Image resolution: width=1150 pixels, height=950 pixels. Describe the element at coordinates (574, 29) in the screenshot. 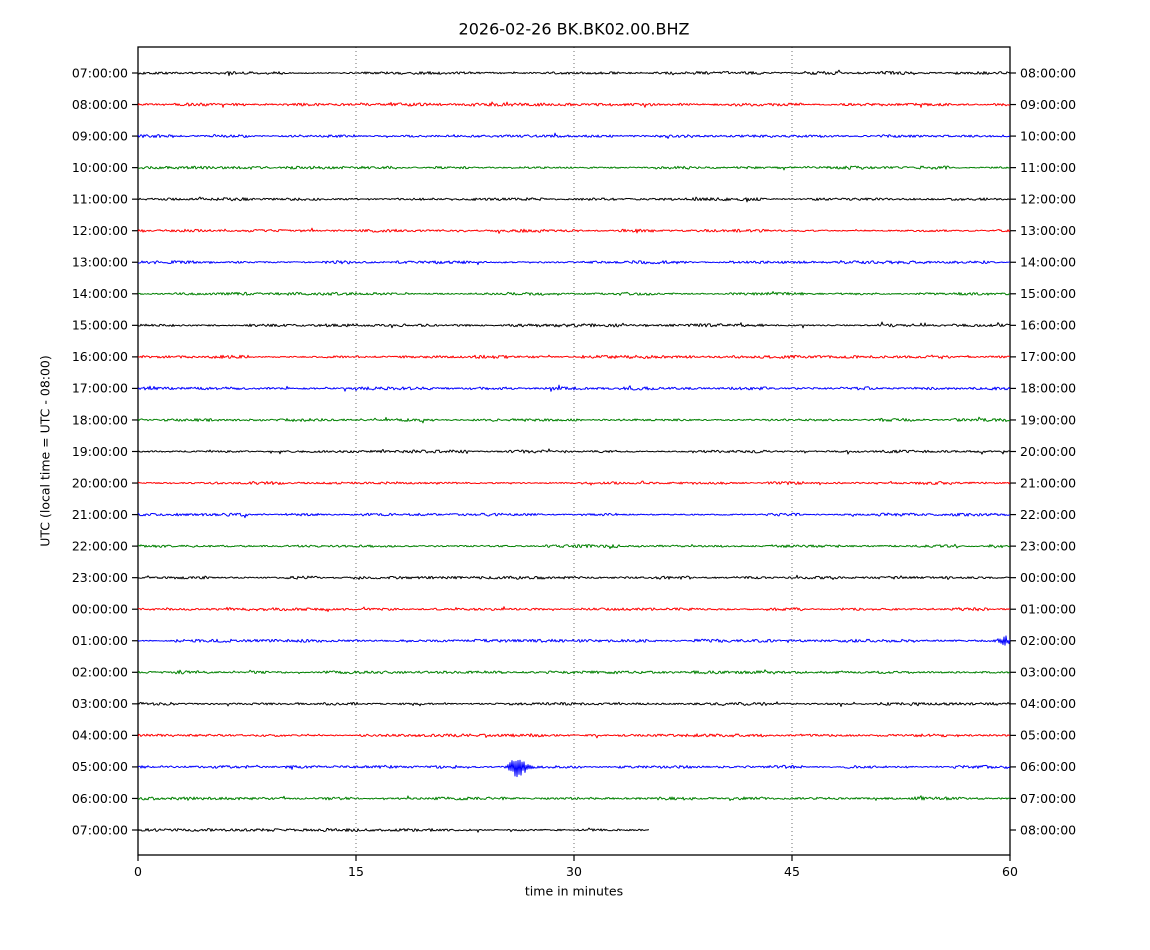

I see `chart-title: 2026-02-26 BK.BK02.00.BHZ` at that location.